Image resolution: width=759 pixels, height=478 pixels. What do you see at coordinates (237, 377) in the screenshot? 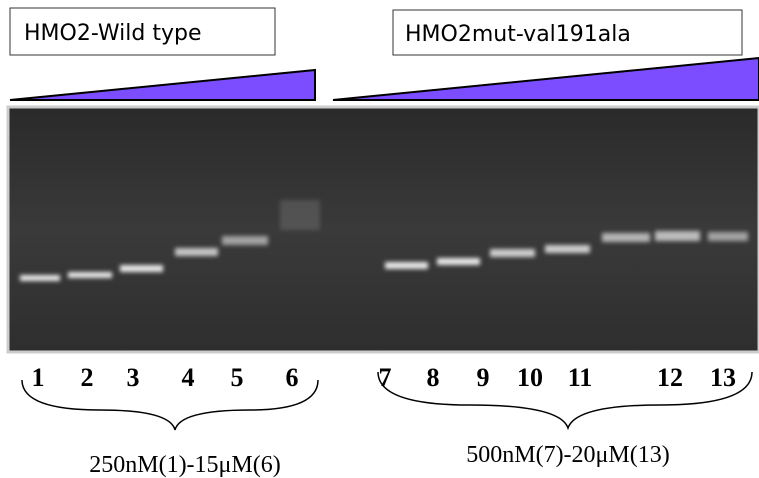
I see `lane-number: 5` at bounding box center [237, 377].